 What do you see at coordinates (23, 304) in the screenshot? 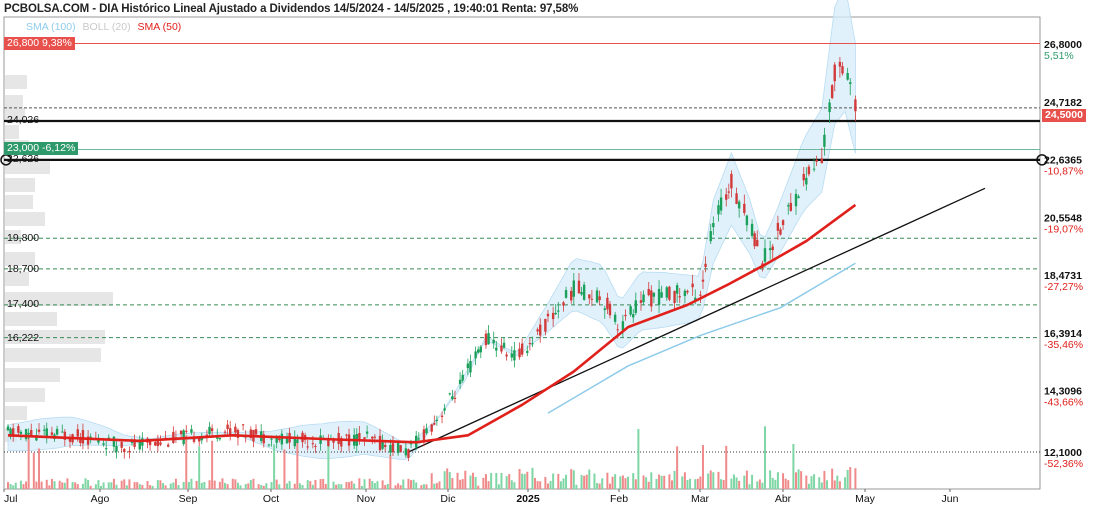
I see `level-label-17400: 17,400` at bounding box center [23, 304].